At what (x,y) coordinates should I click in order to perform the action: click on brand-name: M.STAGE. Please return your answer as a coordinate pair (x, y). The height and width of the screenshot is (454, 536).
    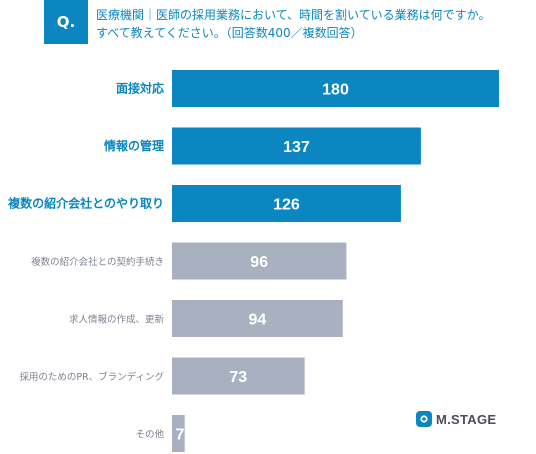
    Looking at the image, I should click on (466, 419).